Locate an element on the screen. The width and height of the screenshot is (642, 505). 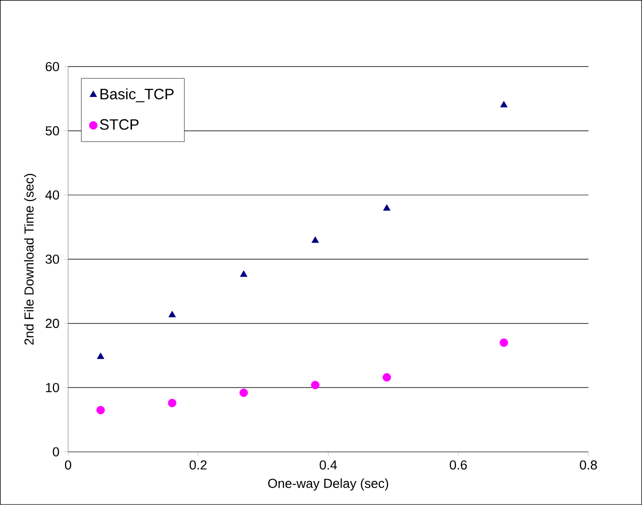
x-tick-label: 0 is located at coordinates (68, 465).